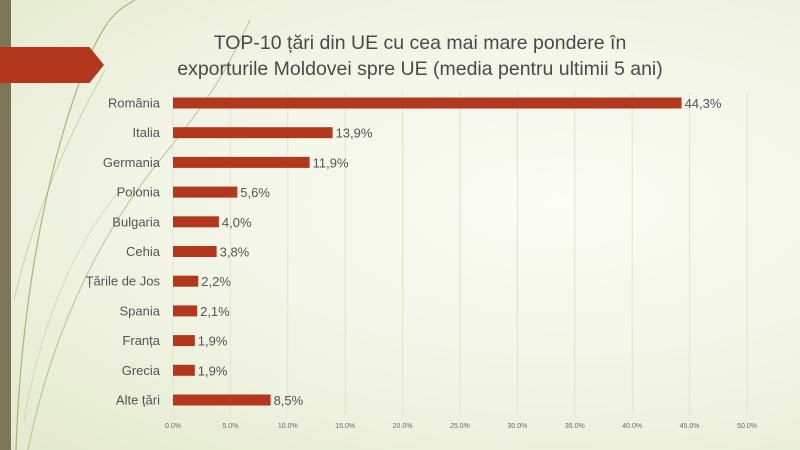 This screenshot has width=800, height=450. I want to click on x-tick-label: 25.0%, so click(460, 426).